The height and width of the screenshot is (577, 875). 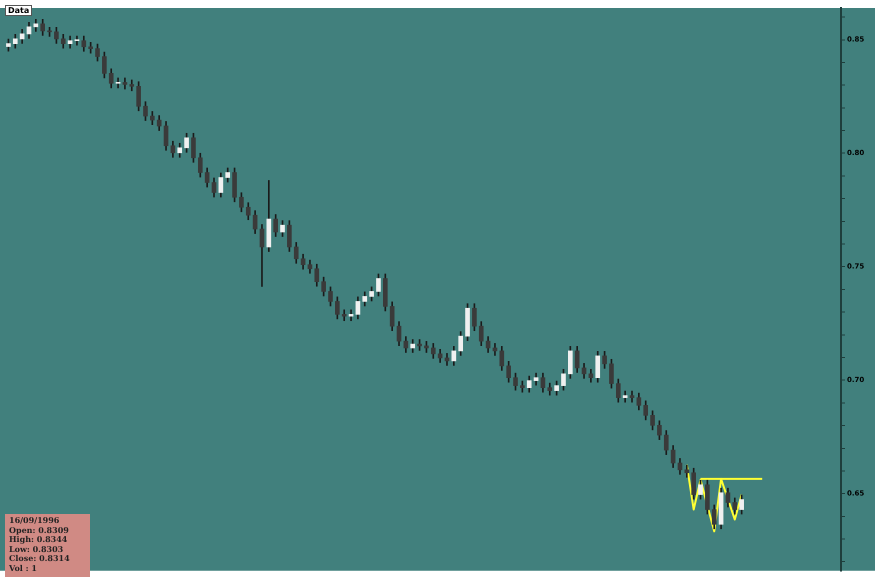 I want to click on annotation: High: 0.8344, so click(x=38, y=539).